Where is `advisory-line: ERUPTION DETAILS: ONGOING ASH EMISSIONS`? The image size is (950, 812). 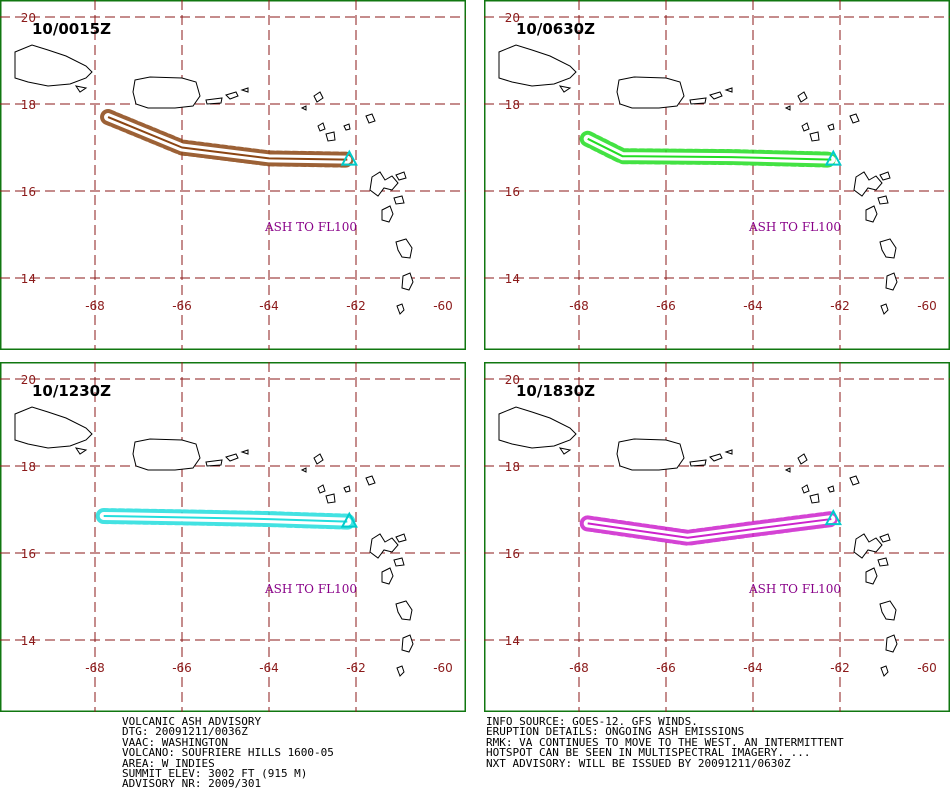
advisory-line: ERUPTION DETAILS: ONGOING ASH EMISSIONS is located at coordinates (615, 732).